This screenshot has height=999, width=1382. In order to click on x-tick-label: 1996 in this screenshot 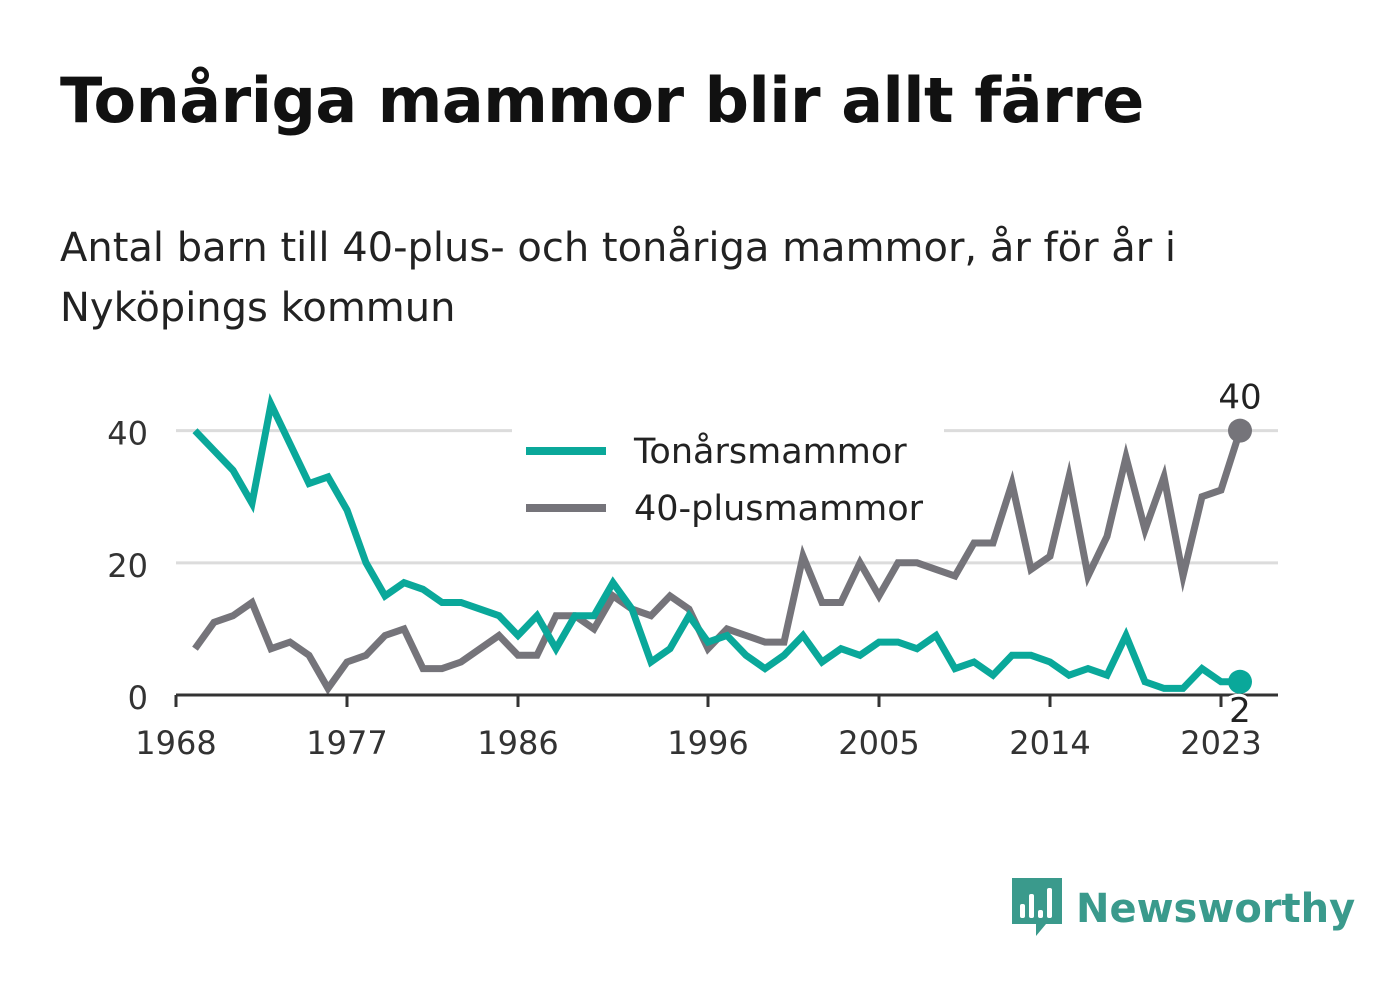, I will do `click(707, 743)`.